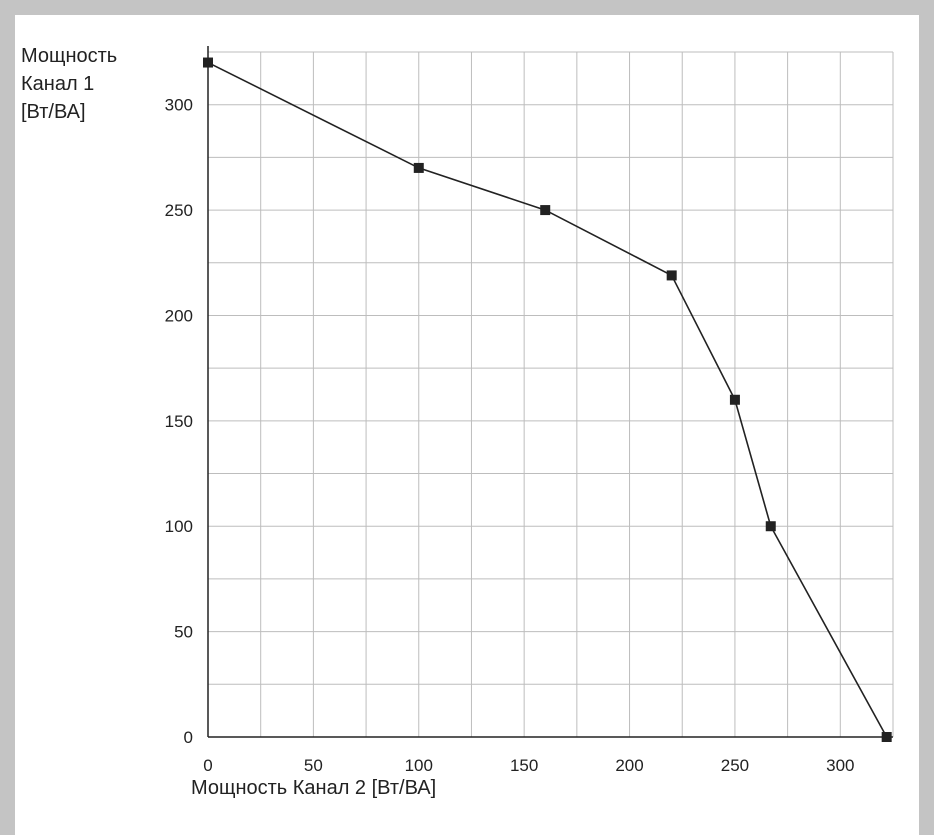 The image size is (934, 835). What do you see at coordinates (313, 765) in the screenshot?
I see `x-tick-label: 50` at bounding box center [313, 765].